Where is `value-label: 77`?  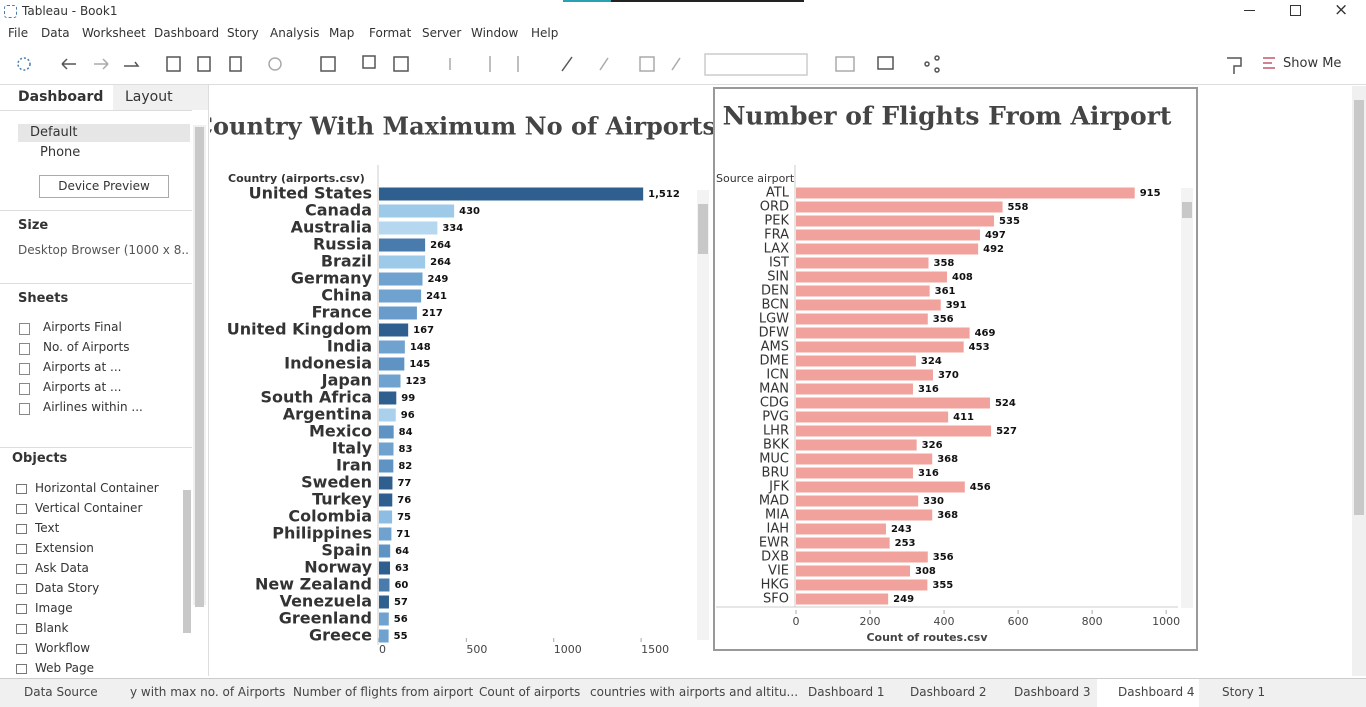
value-label: 77 is located at coordinates (404, 483).